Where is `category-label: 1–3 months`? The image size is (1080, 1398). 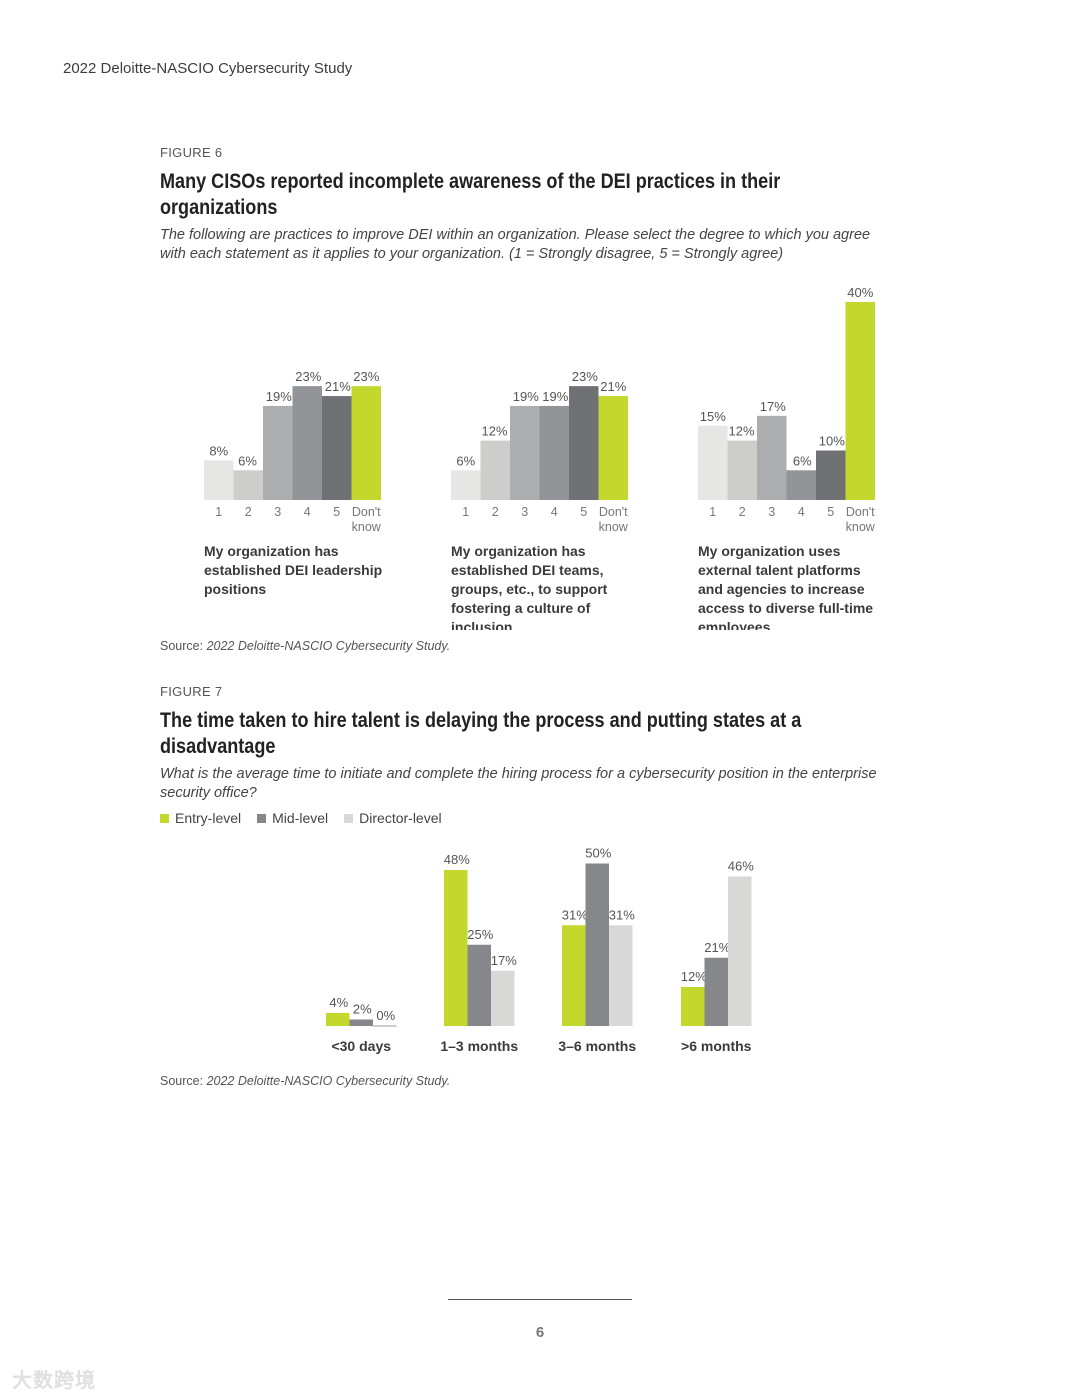 category-label: 1–3 months is located at coordinates (479, 1046).